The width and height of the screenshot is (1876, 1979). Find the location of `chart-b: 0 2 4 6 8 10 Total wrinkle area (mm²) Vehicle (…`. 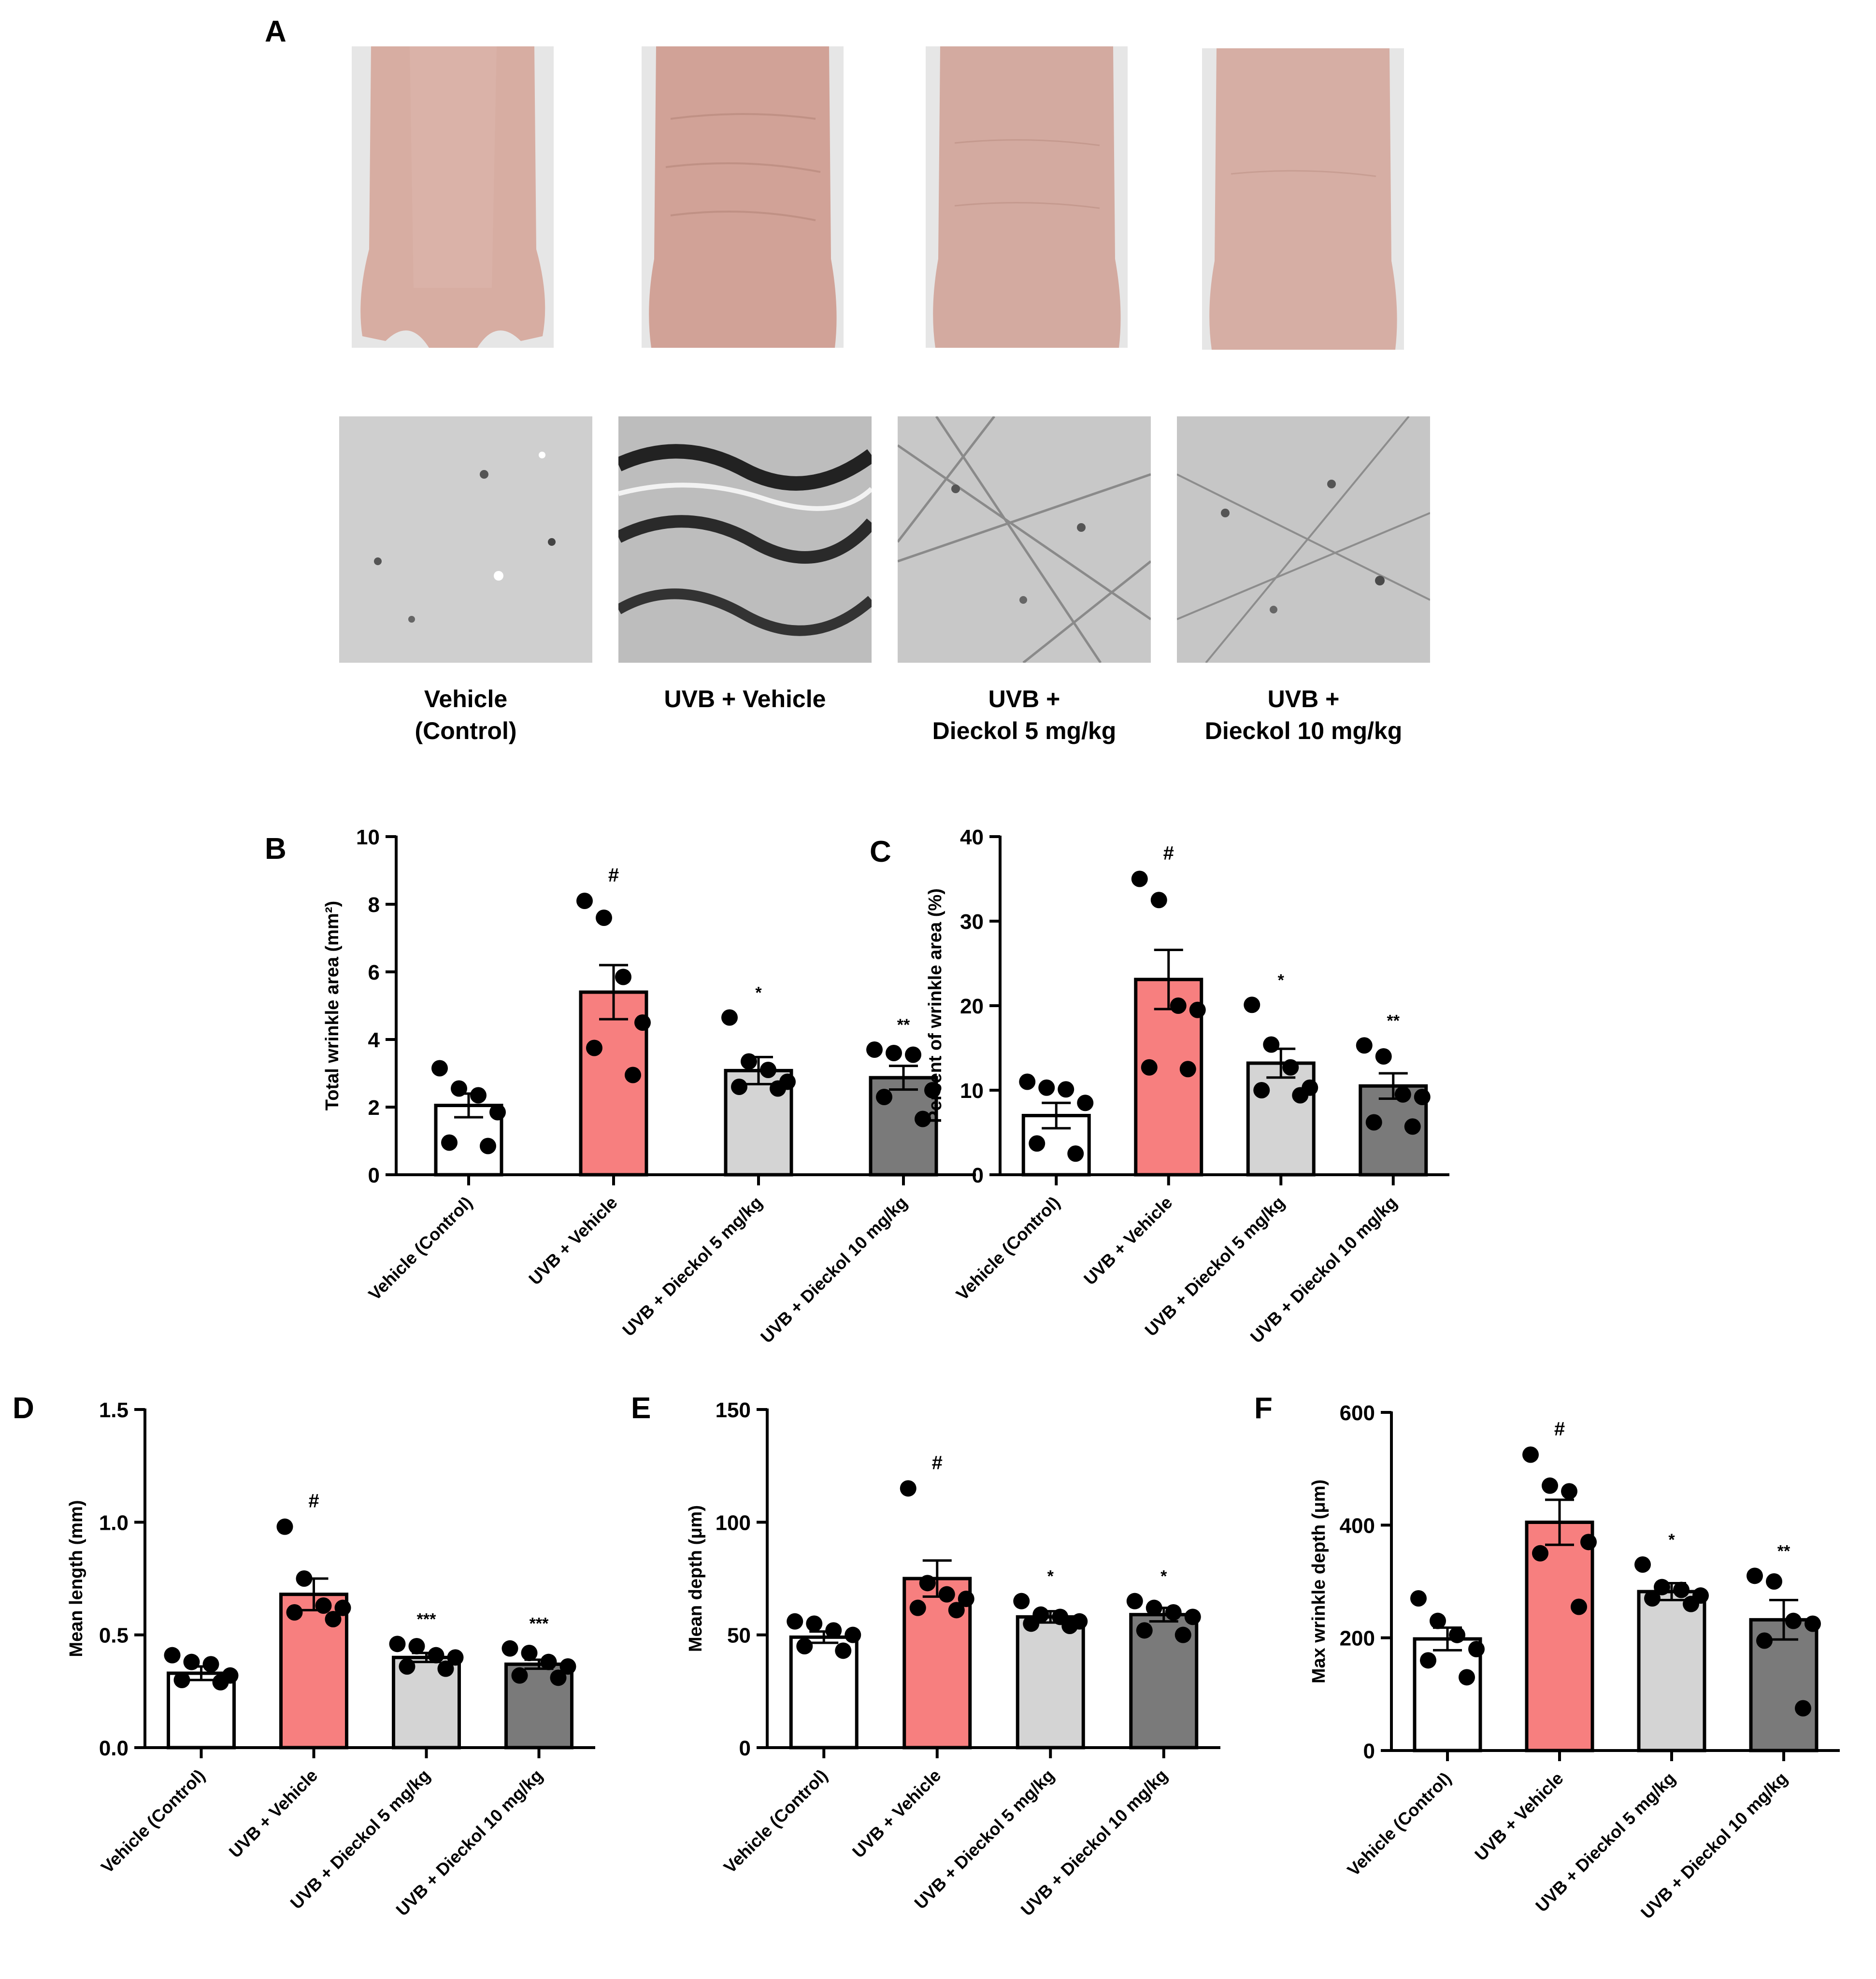

chart-b: 0 2 4 6 8 10 Total wrinkle area (mm²) Vehicle (… is located at coordinates (649, 1086).